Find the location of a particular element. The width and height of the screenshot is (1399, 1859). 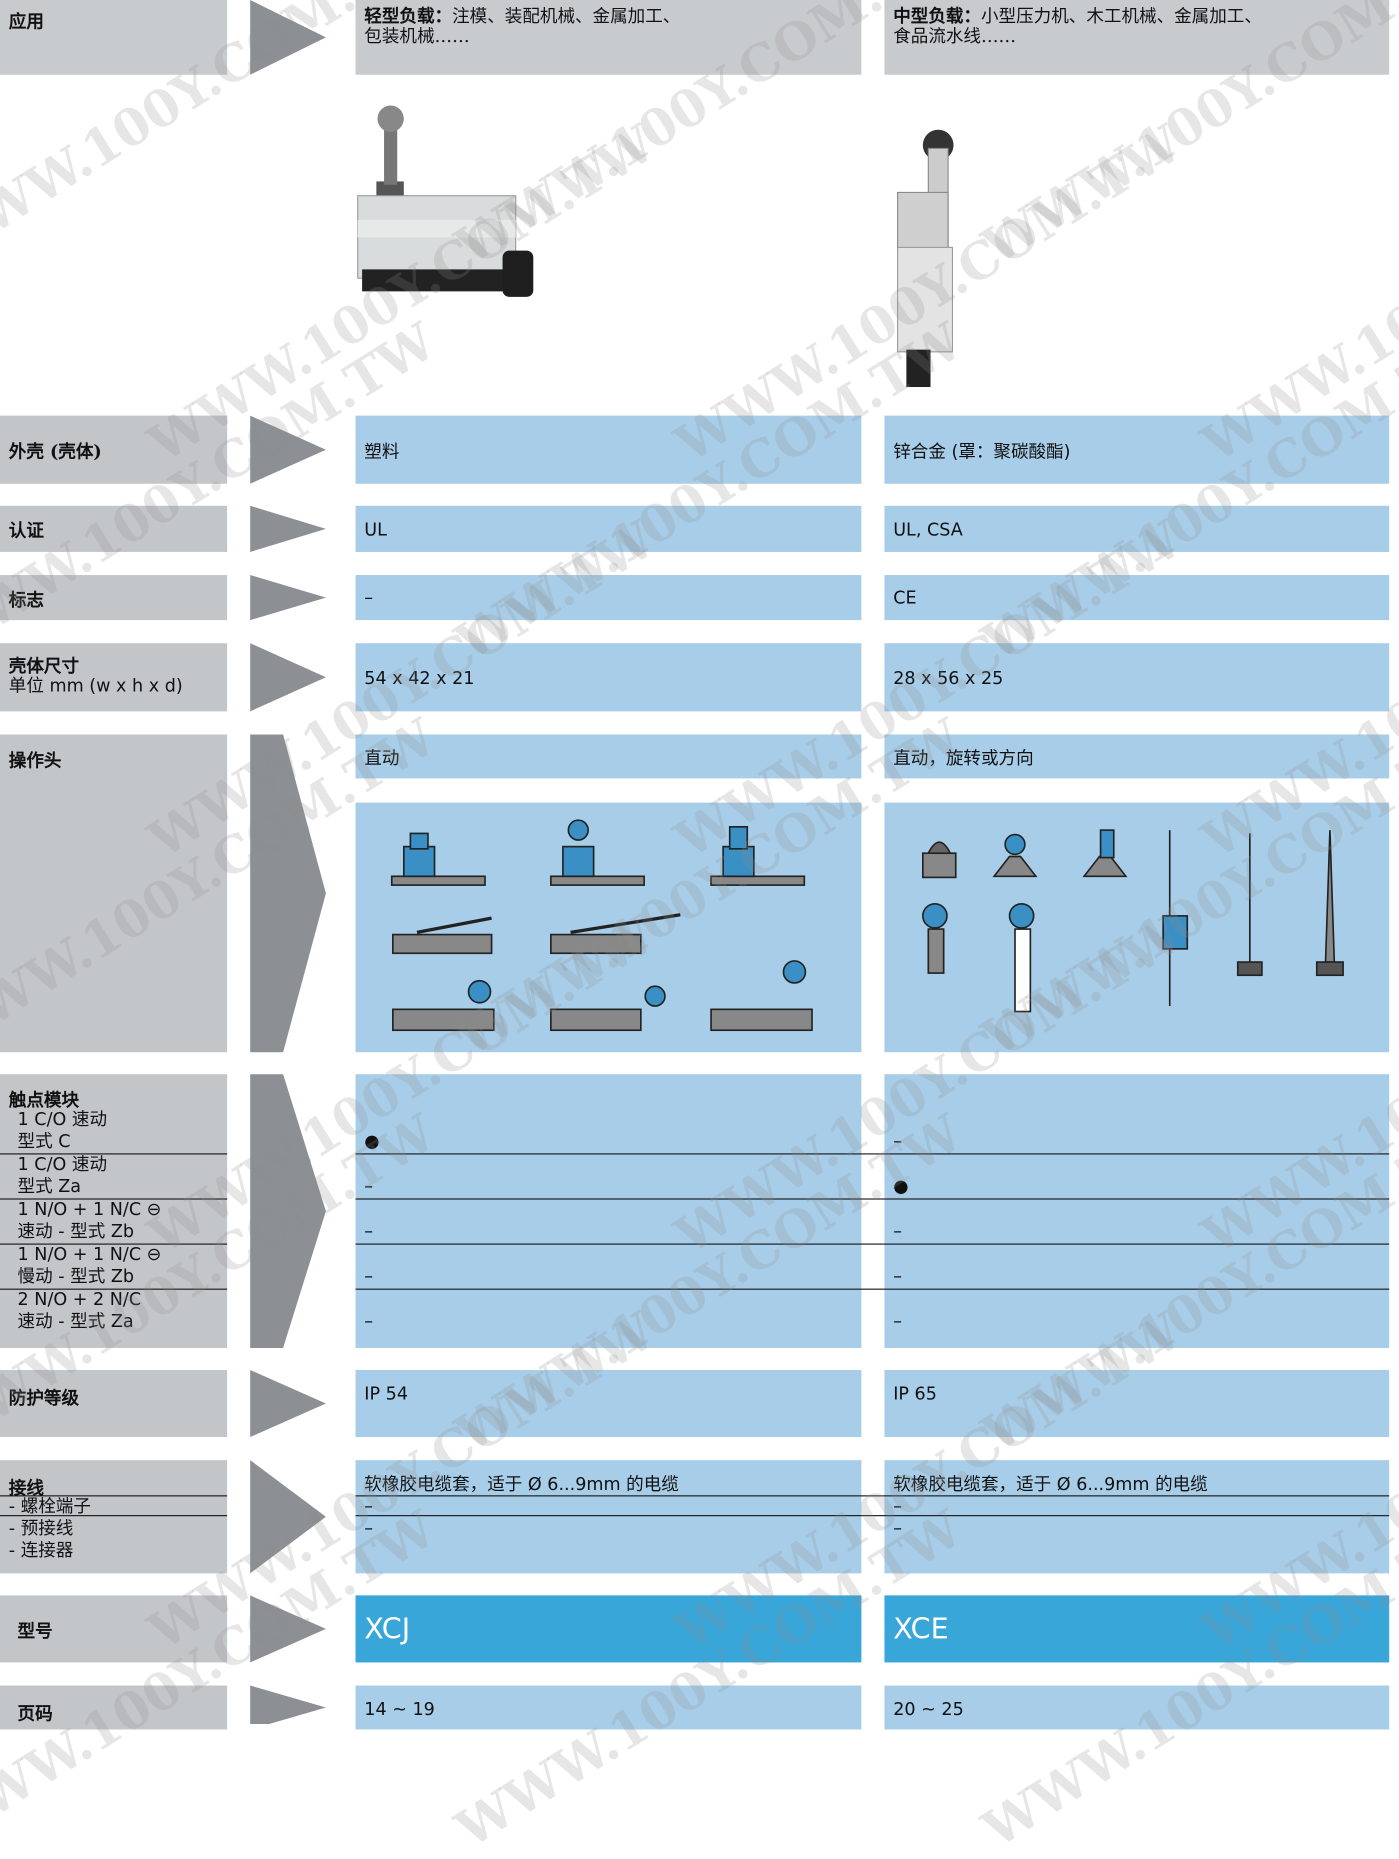

head-icons-xce is located at coordinates (1133, 921).